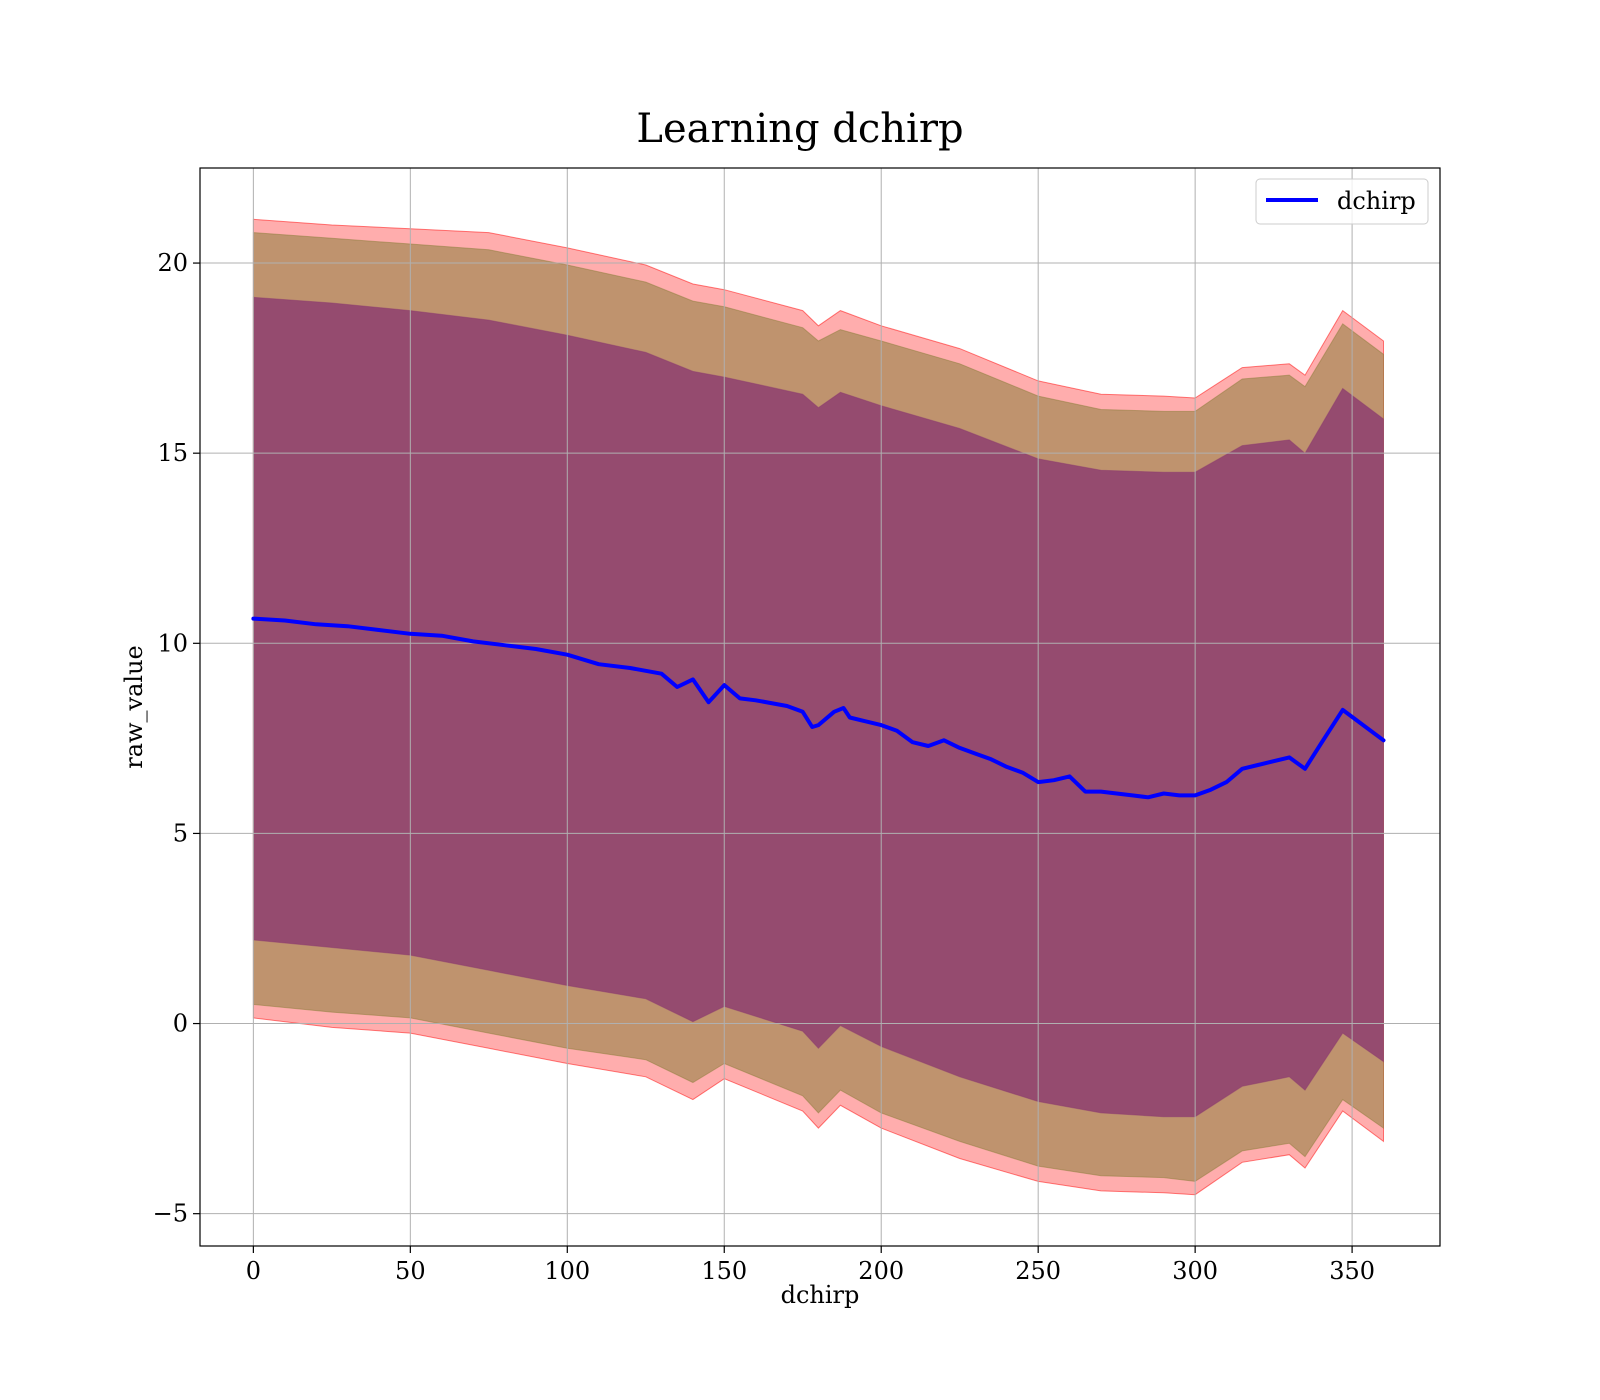  Describe the element at coordinates (1352, 1271) in the screenshot. I see `x-tick-label: 350` at that location.